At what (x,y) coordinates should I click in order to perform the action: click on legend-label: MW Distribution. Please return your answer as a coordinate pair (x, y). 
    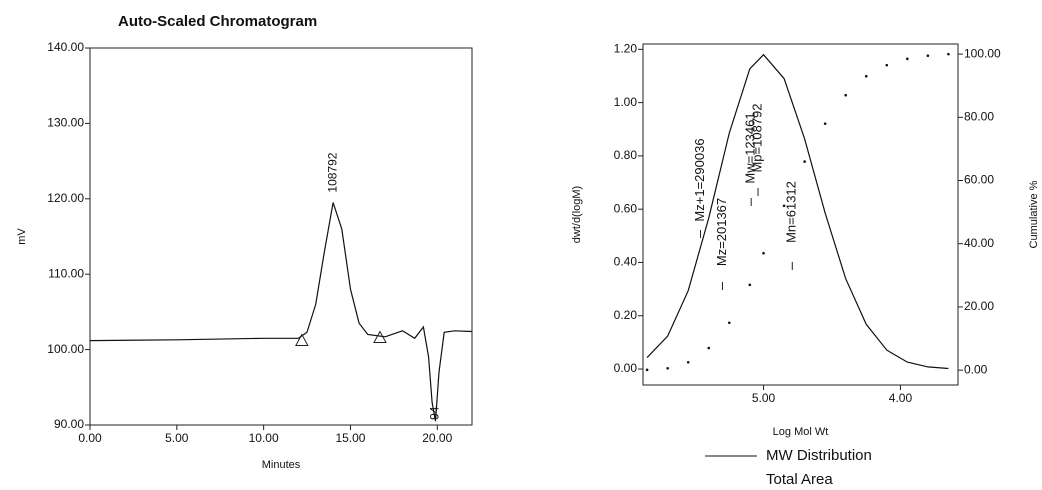
    Looking at the image, I should click on (819, 455).